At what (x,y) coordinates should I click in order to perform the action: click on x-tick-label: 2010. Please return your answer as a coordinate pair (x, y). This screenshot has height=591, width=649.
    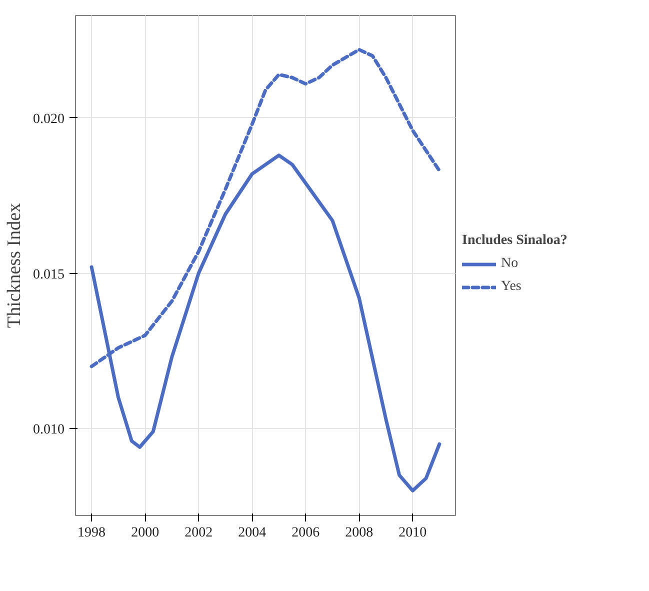
    Looking at the image, I should click on (412, 533).